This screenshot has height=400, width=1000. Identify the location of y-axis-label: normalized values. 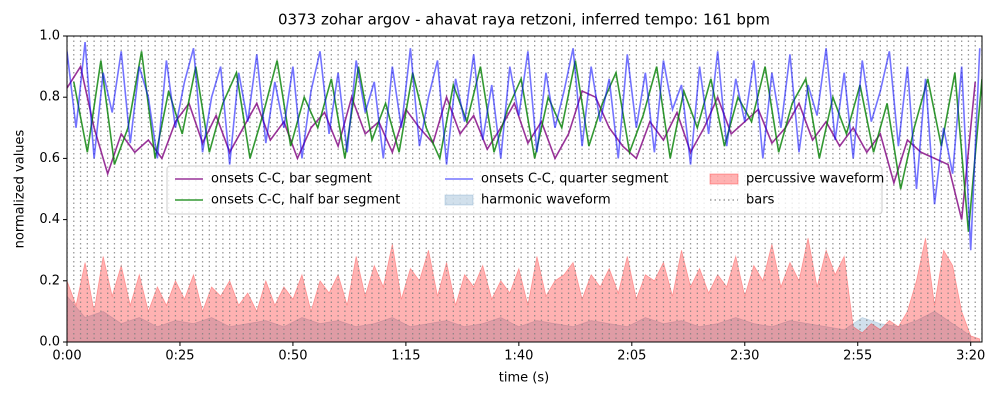
(20, 188).